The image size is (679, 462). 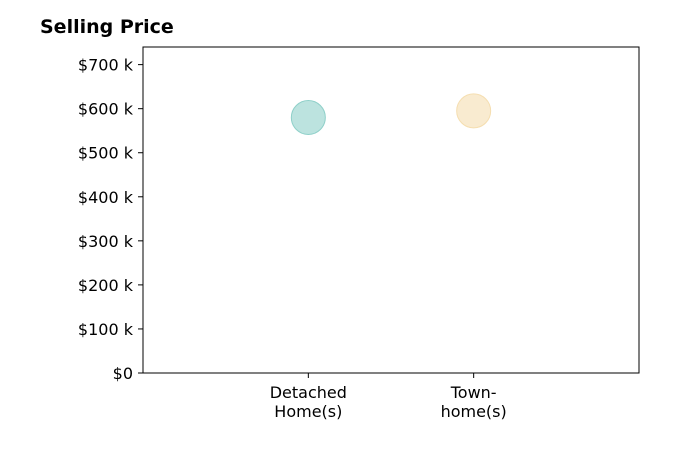 What do you see at coordinates (308, 392) in the screenshot?
I see `x-tick-label: Detached` at bounding box center [308, 392].